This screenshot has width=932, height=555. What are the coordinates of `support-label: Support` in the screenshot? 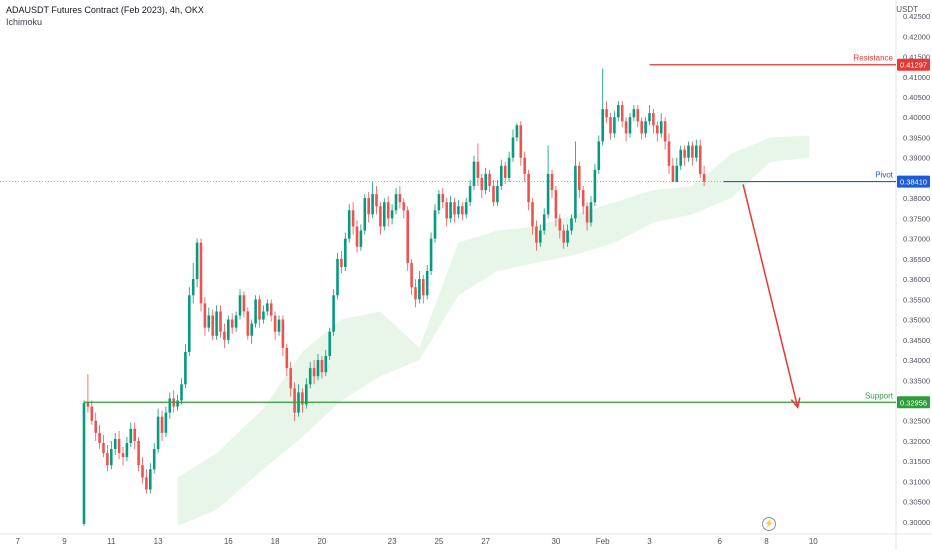 It's located at (879, 395).